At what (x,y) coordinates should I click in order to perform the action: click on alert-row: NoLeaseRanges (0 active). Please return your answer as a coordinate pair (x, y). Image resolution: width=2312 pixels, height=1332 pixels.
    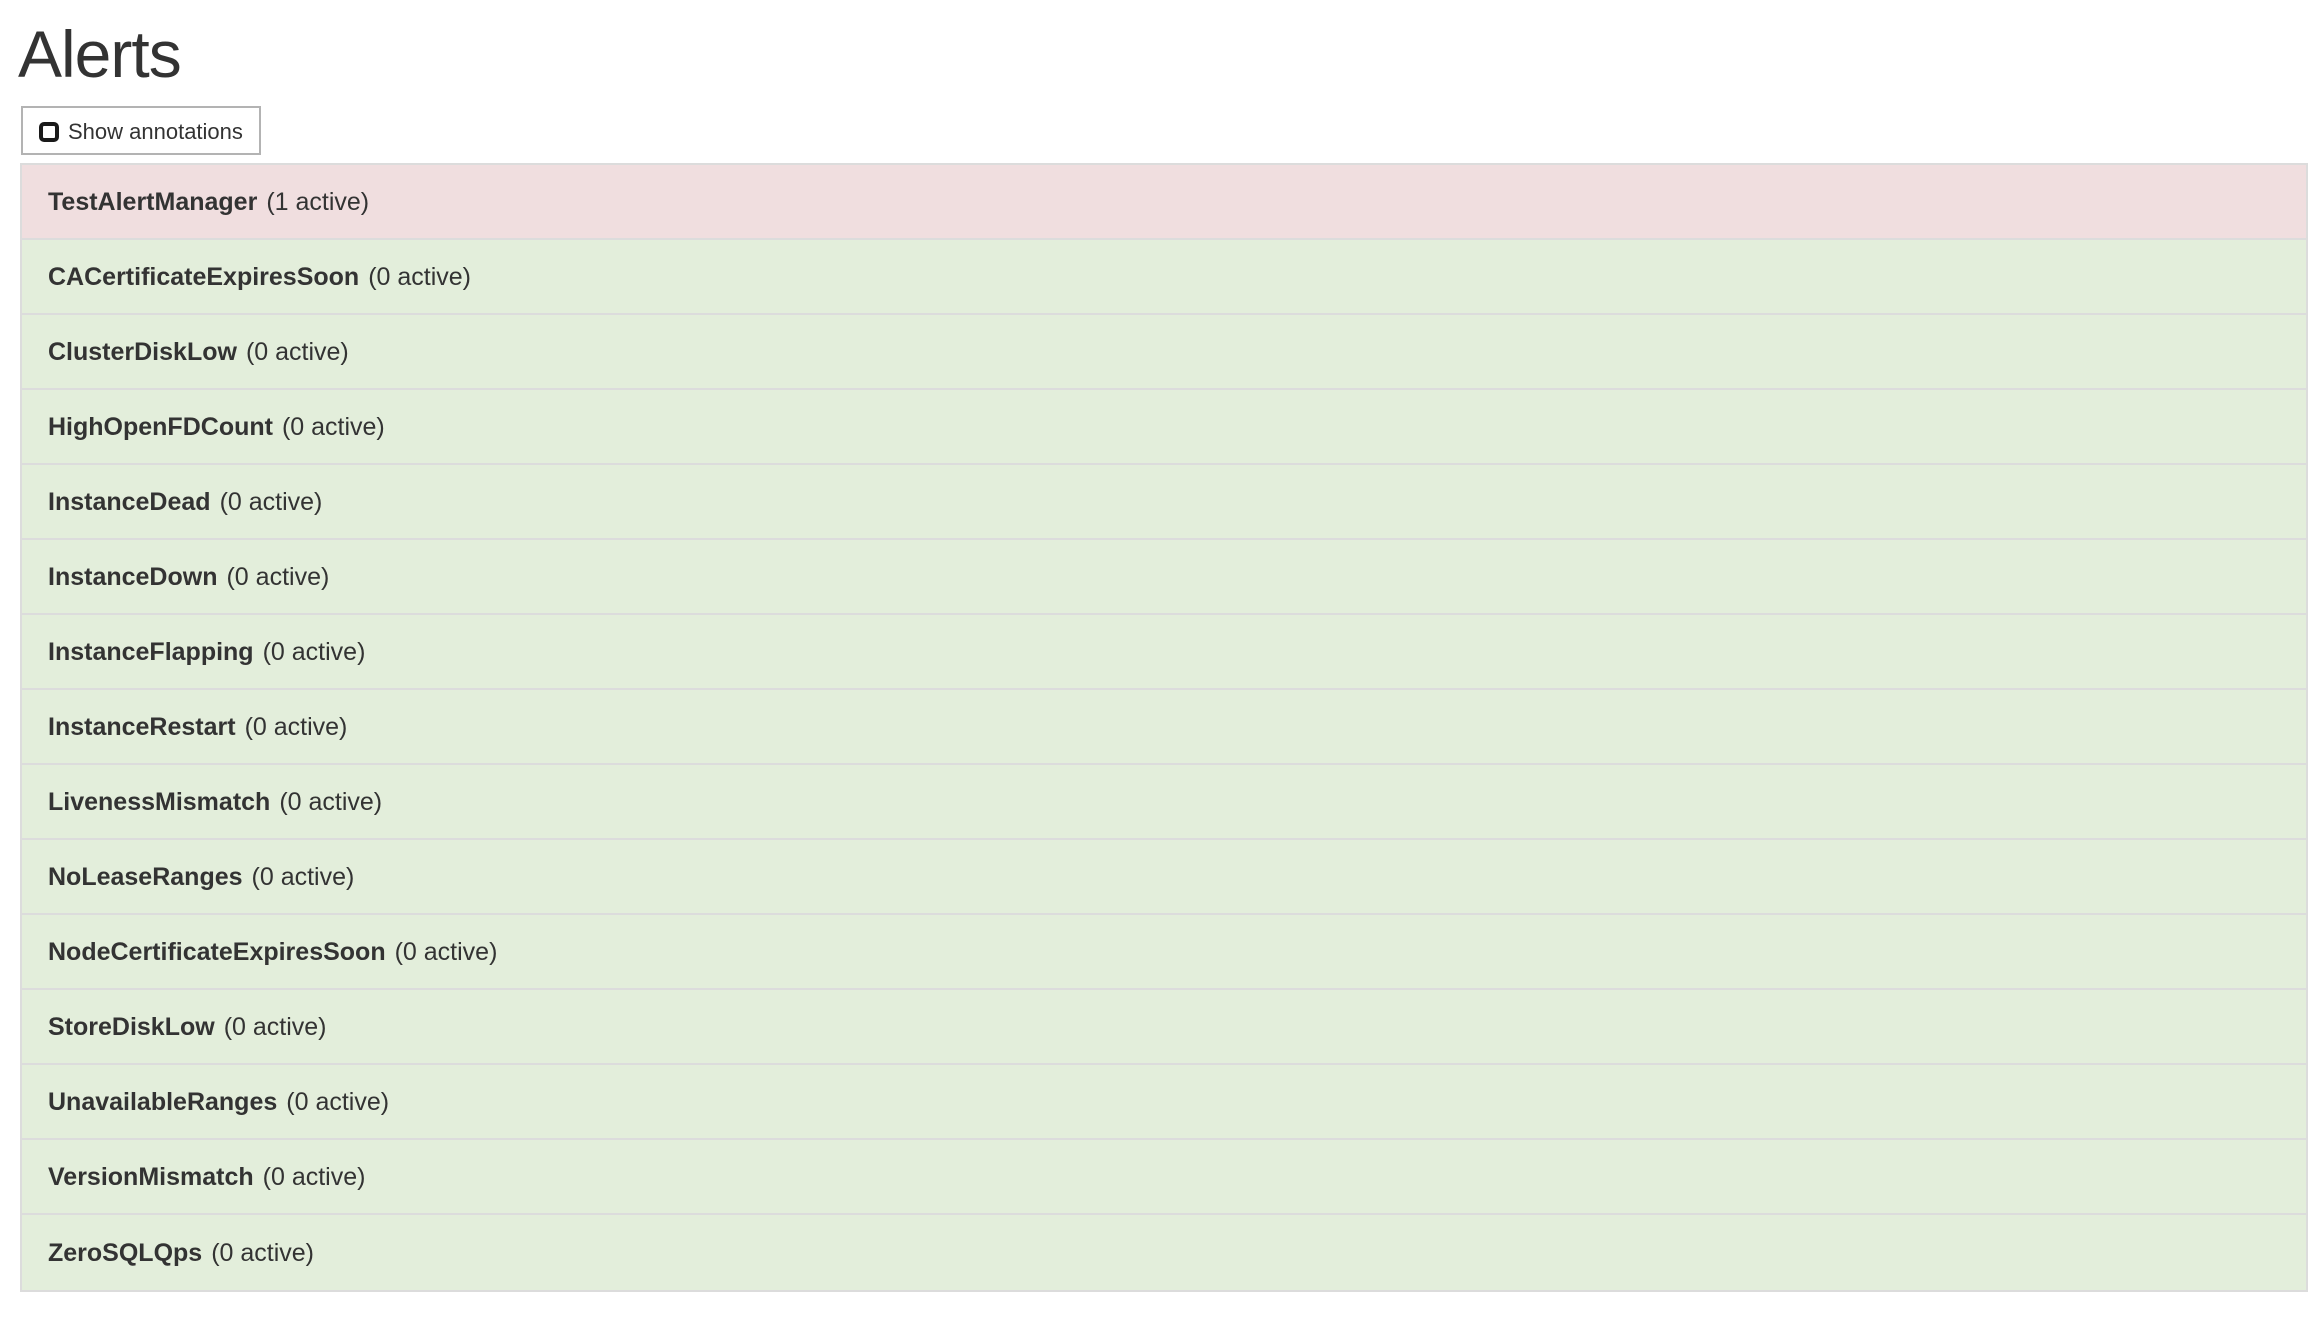
    Looking at the image, I should click on (1164, 878).